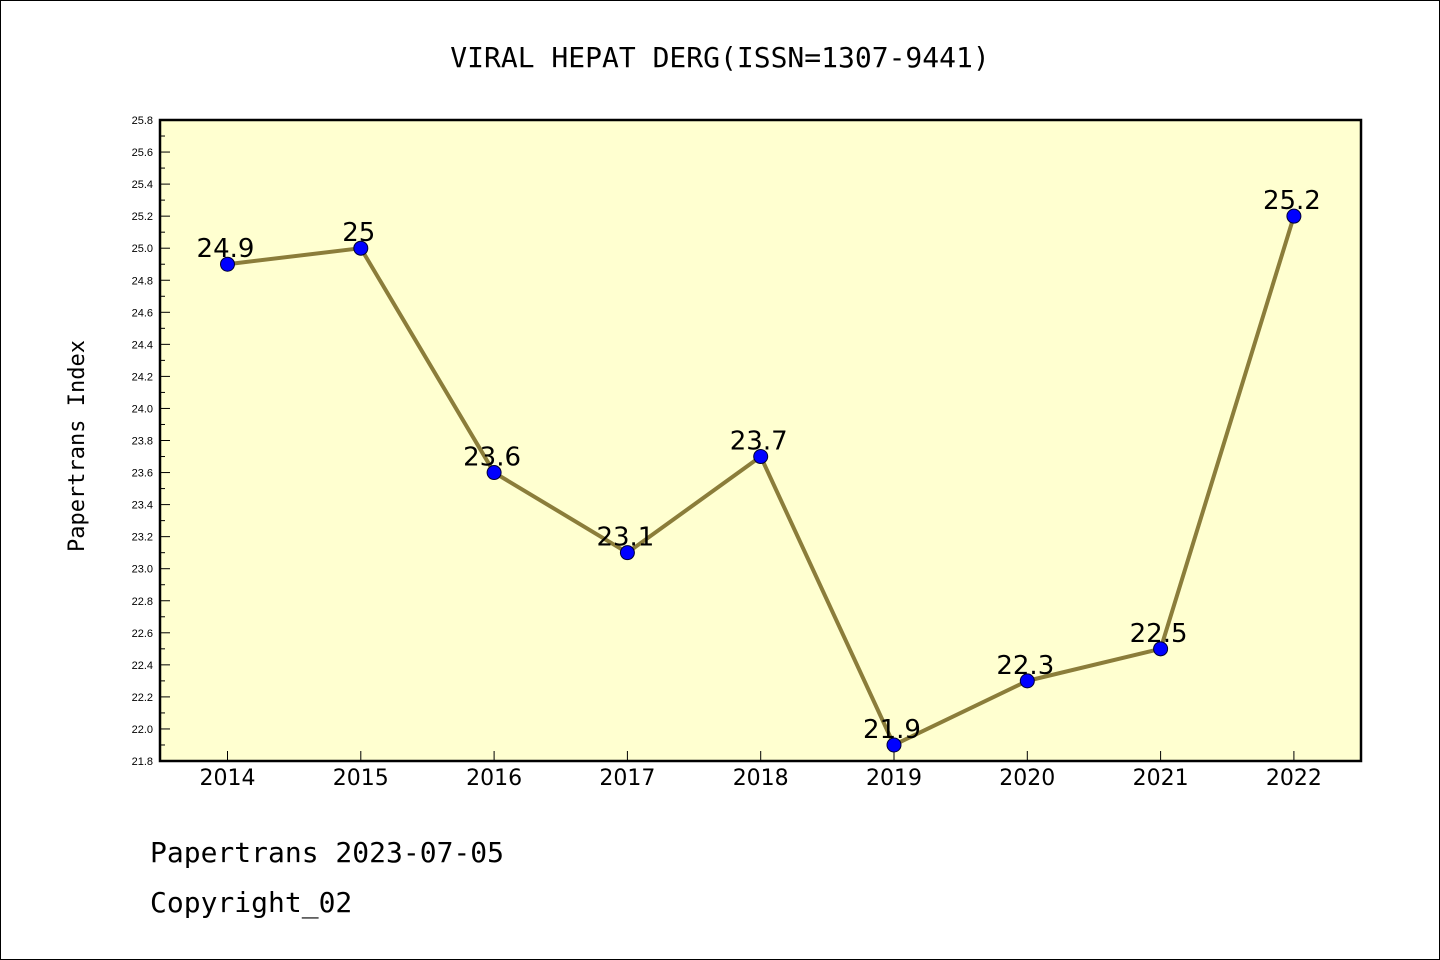 The image size is (1440, 960). I want to click on y-tick-label: 22.2, so click(142, 698).